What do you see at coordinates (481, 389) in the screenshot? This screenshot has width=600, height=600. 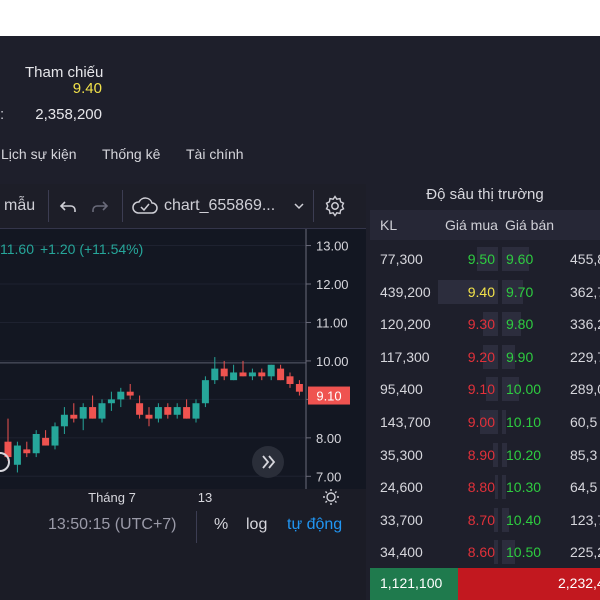 I see `bid-price-cell: 9.10` at bounding box center [481, 389].